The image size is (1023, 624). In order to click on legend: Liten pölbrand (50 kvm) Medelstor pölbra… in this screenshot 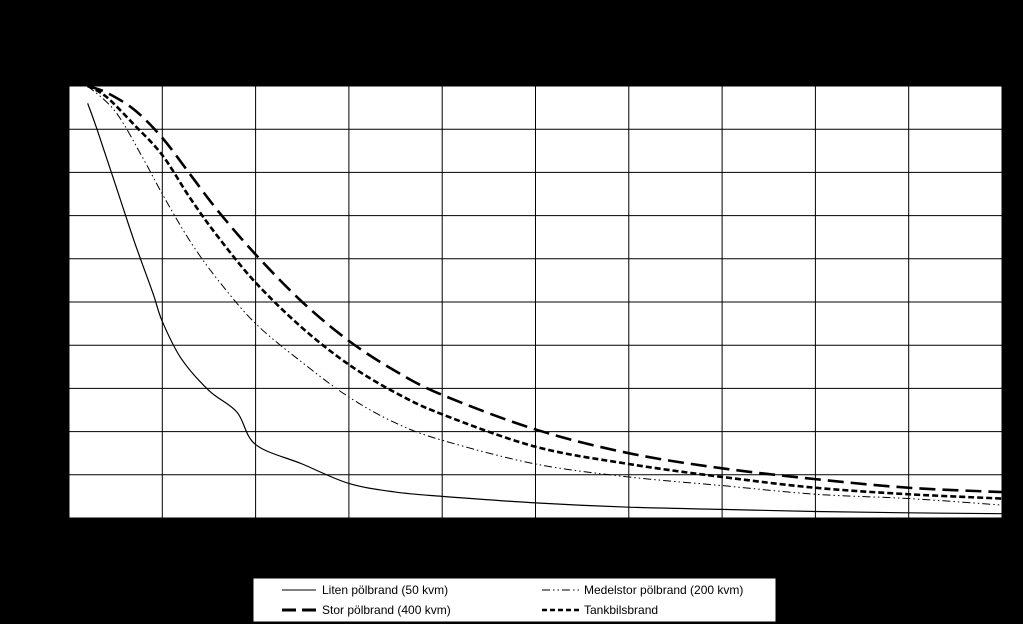, I will do `click(514, 600)`.